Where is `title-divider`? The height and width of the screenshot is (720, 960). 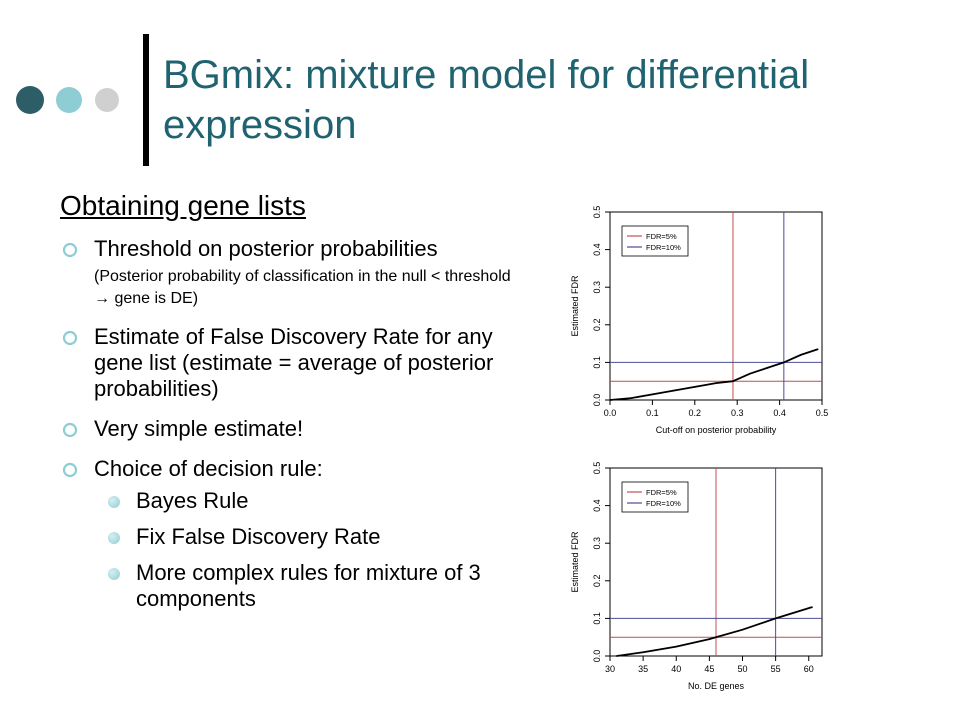
title-divider is located at coordinates (146, 100).